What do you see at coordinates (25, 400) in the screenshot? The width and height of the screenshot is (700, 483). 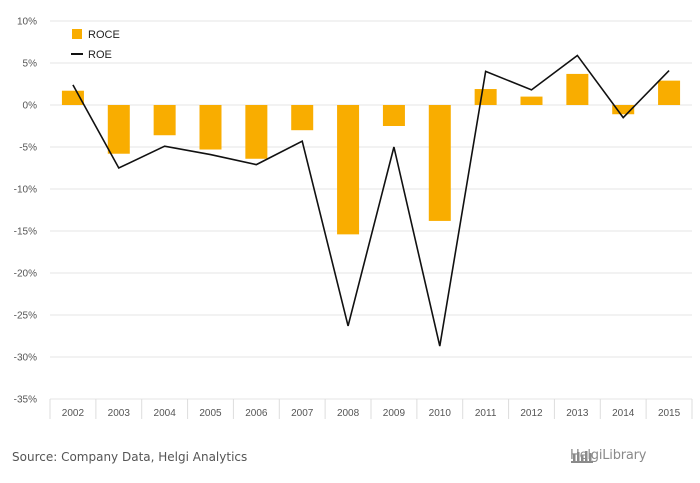 I see `y-tick-label: -35%` at bounding box center [25, 400].